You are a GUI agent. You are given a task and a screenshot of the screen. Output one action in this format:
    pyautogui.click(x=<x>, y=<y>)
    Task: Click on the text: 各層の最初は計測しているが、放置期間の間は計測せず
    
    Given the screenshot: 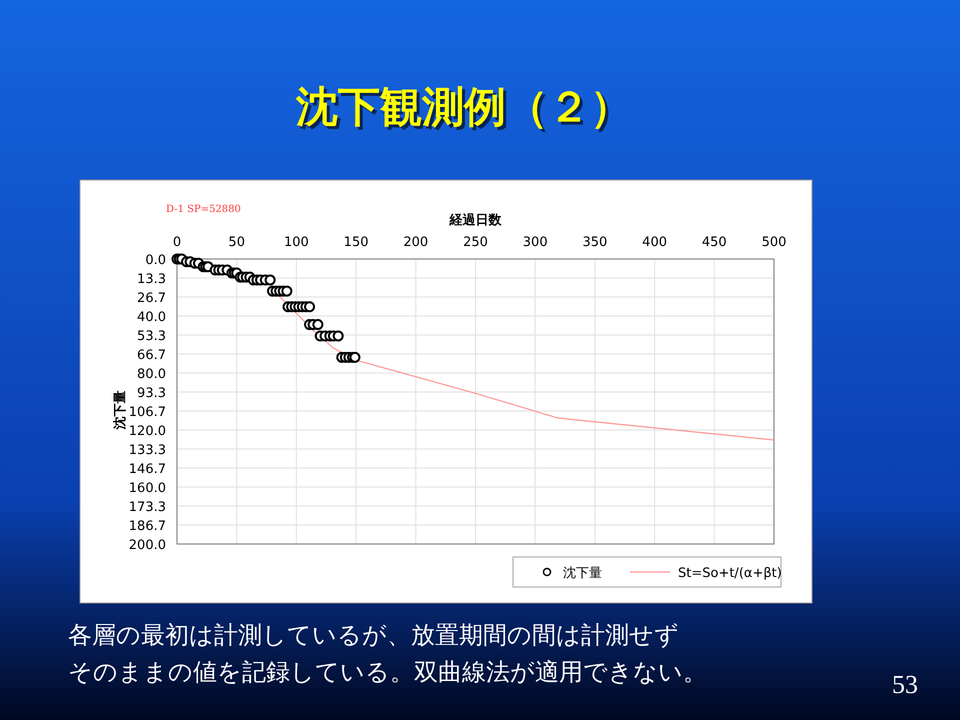 What is the action you would take?
    pyautogui.click(x=373, y=635)
    